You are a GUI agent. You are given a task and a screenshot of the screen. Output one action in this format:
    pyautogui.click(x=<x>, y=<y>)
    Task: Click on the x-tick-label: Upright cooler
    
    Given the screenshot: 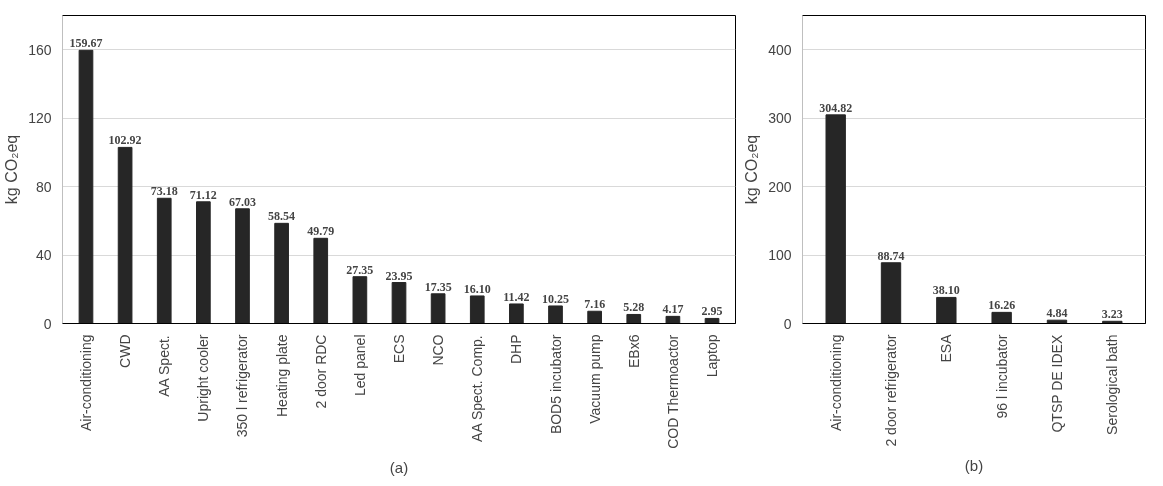 What is the action you would take?
    pyautogui.click(x=203, y=378)
    